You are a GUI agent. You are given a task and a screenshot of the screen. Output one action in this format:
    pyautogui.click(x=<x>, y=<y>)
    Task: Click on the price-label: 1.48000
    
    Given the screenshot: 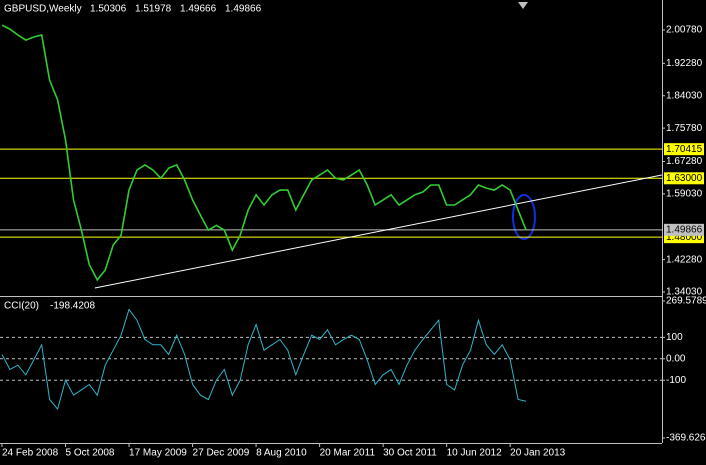 What is the action you would take?
    pyautogui.click(x=684, y=237)
    